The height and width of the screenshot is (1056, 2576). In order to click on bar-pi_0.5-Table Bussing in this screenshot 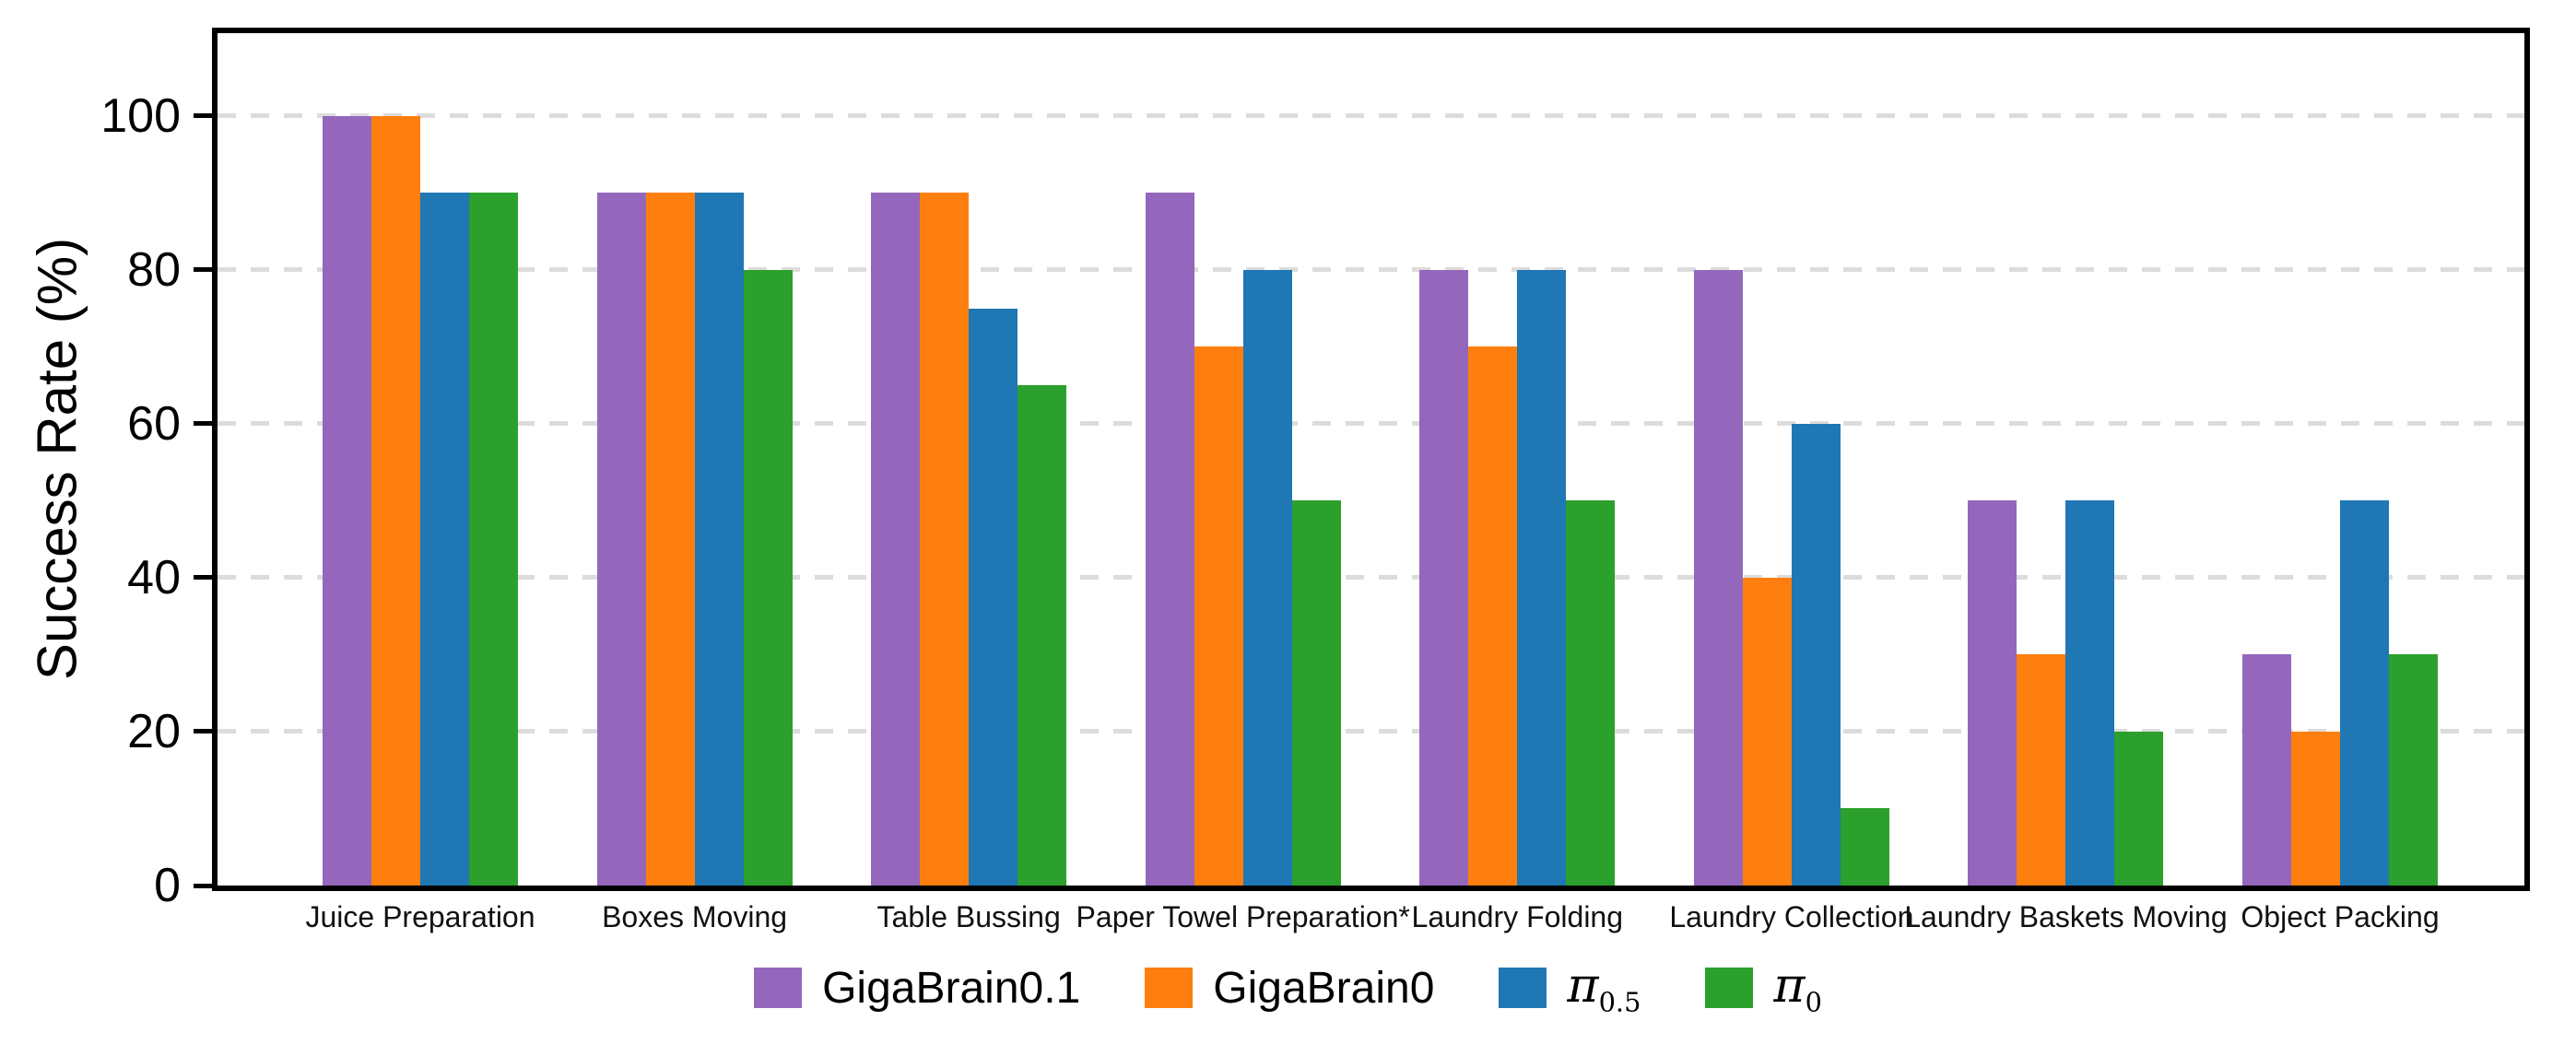, I will do `click(993, 597)`.